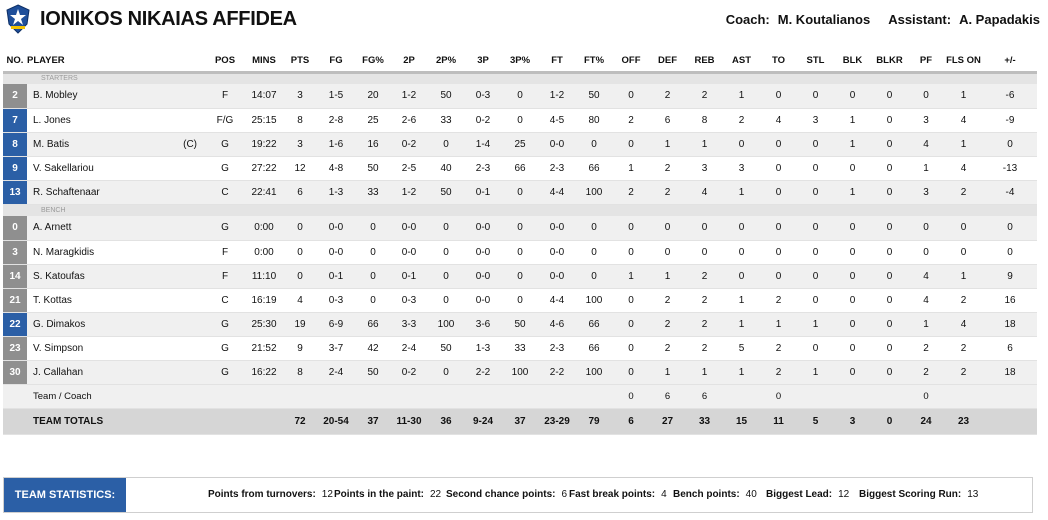 This screenshot has height=520, width=1048. What do you see at coordinates (973, 494) in the screenshot?
I see `team-stat-value: 13` at bounding box center [973, 494].